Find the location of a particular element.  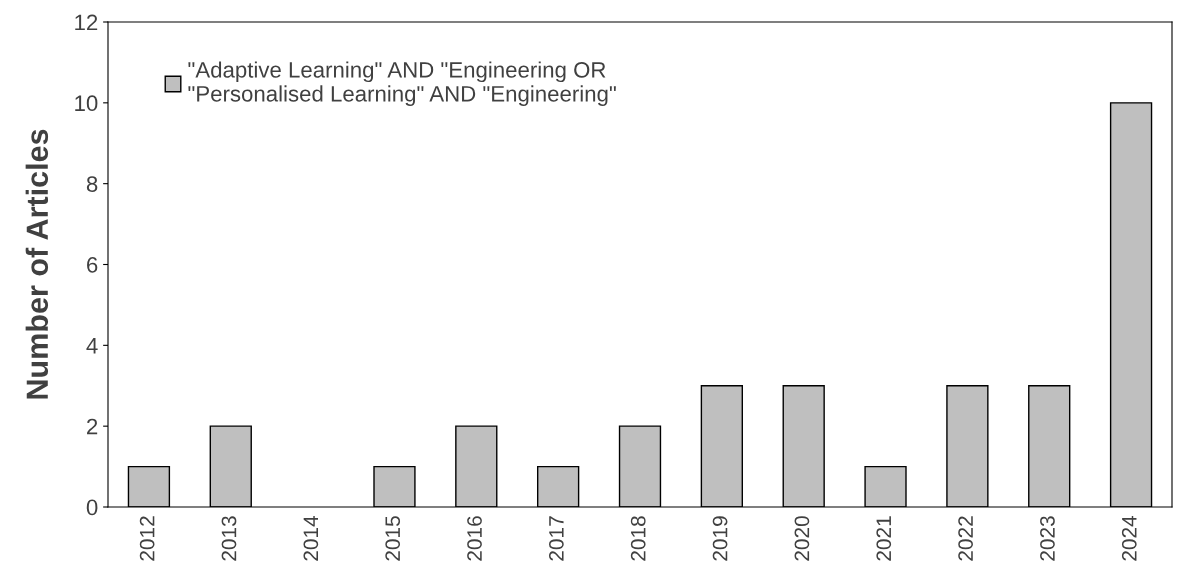

x-tick-label: 2017 is located at coordinates (556, 538).